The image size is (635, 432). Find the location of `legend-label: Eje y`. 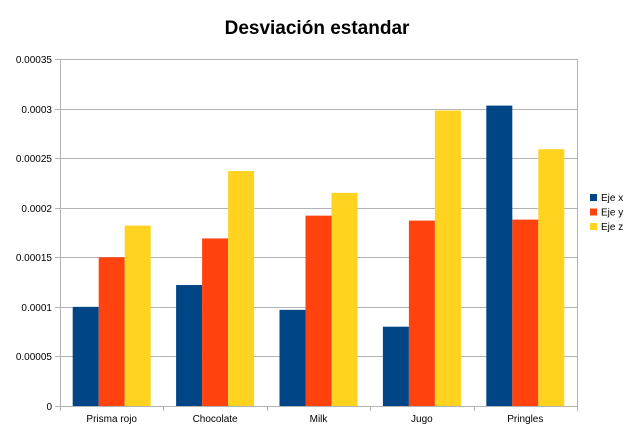

legend-label: Eje y is located at coordinates (612, 213).